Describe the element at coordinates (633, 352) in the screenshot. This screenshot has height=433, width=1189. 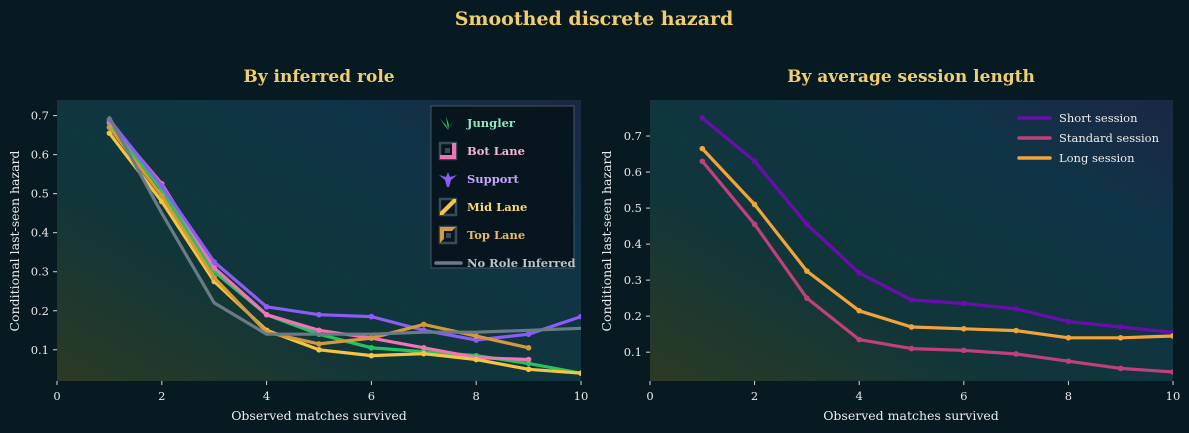
I see `y-tick-label: 0.1` at that location.